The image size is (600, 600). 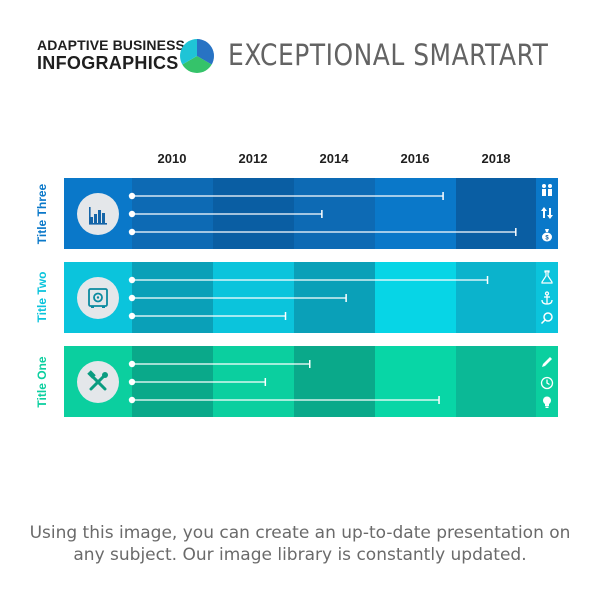 What do you see at coordinates (496, 158) in the screenshot?
I see `year-tick-2018: 2018` at bounding box center [496, 158].